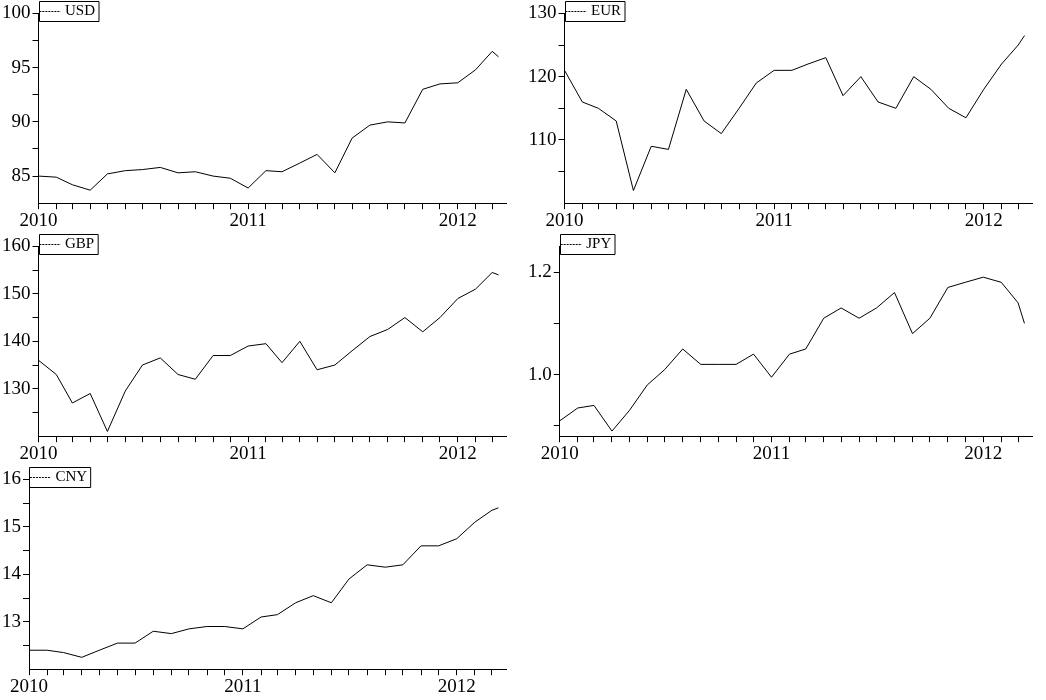 The image size is (1046, 700). I want to click on y-tick-label: 90, so click(21, 120).